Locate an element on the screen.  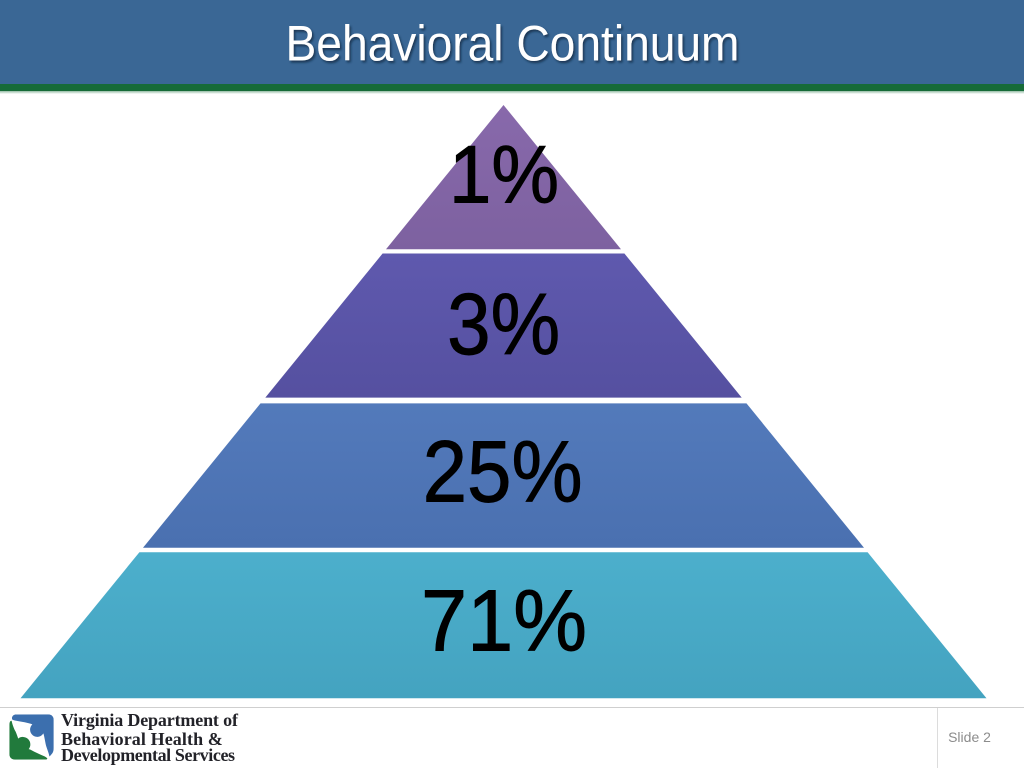
svg-text: 1% is located at coordinates (504, 174).